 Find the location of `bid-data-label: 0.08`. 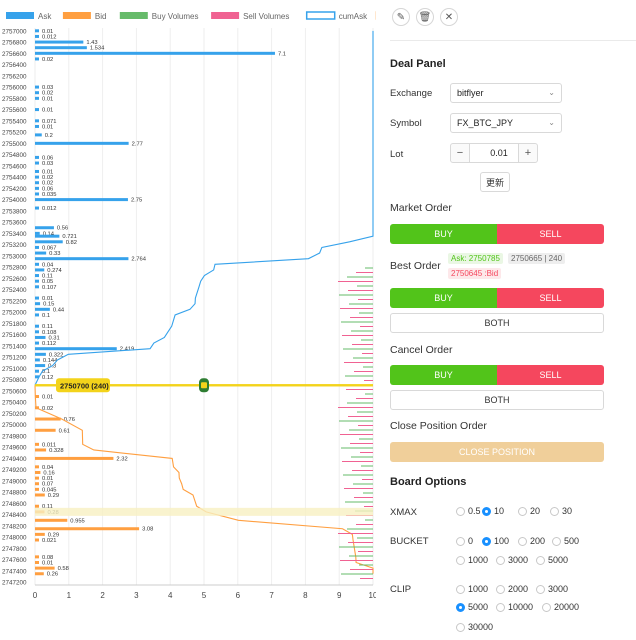

bid-data-label: 0.08 is located at coordinates (47, 558).